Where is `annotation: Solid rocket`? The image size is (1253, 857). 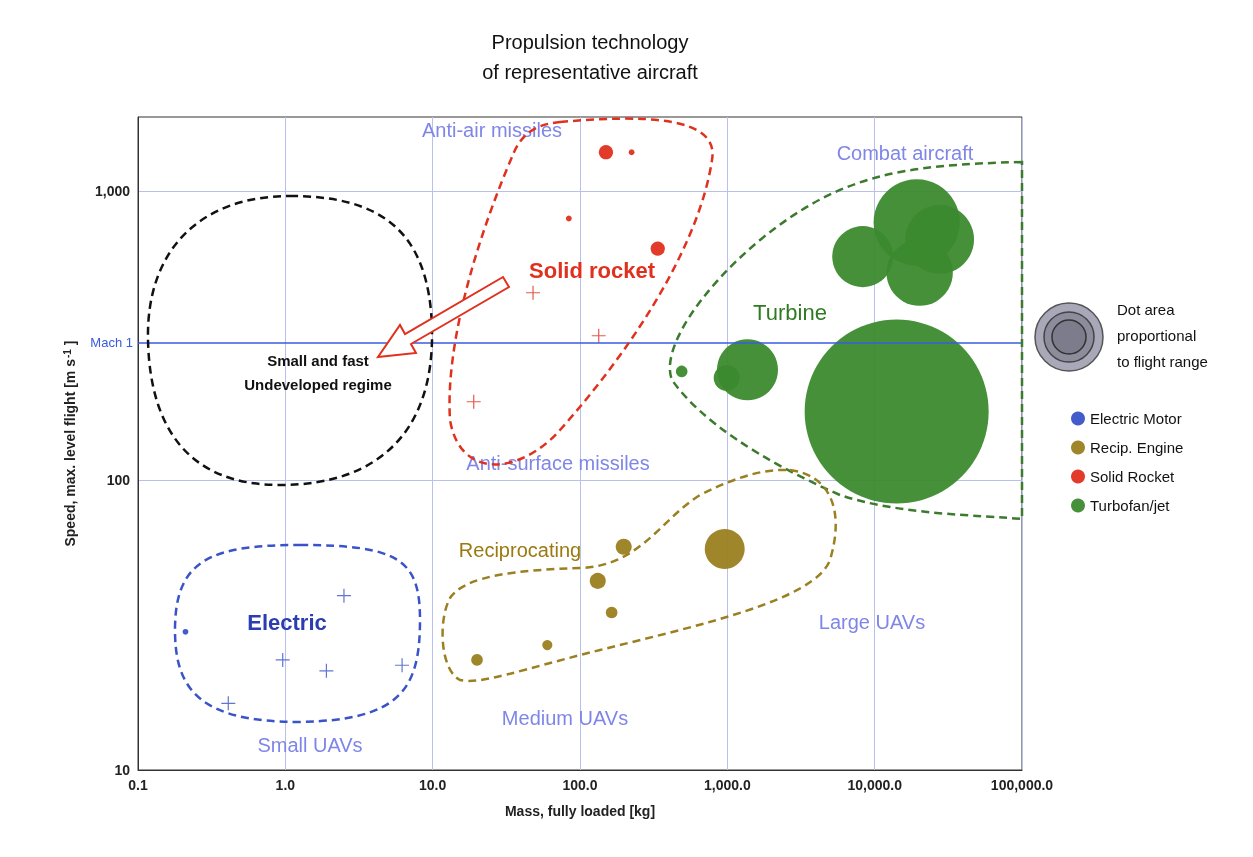 annotation: Solid rocket is located at coordinates (592, 270).